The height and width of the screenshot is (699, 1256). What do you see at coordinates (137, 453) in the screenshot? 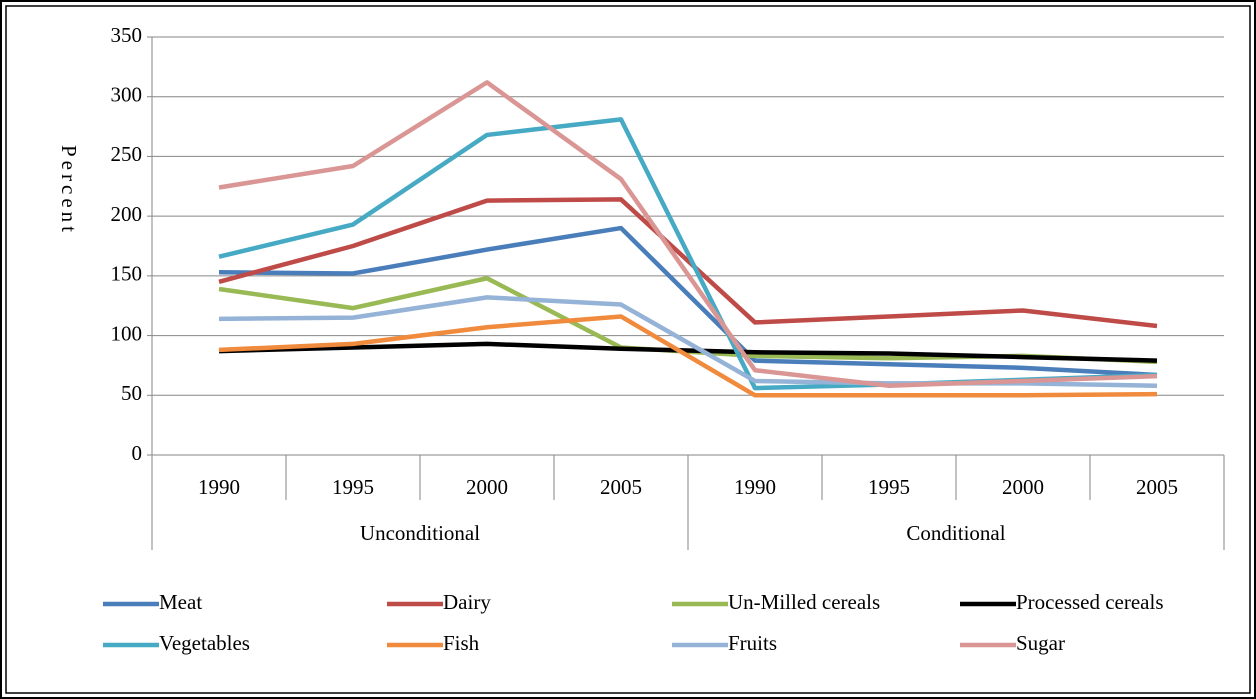
I see `y-tick-label: 0` at bounding box center [137, 453].